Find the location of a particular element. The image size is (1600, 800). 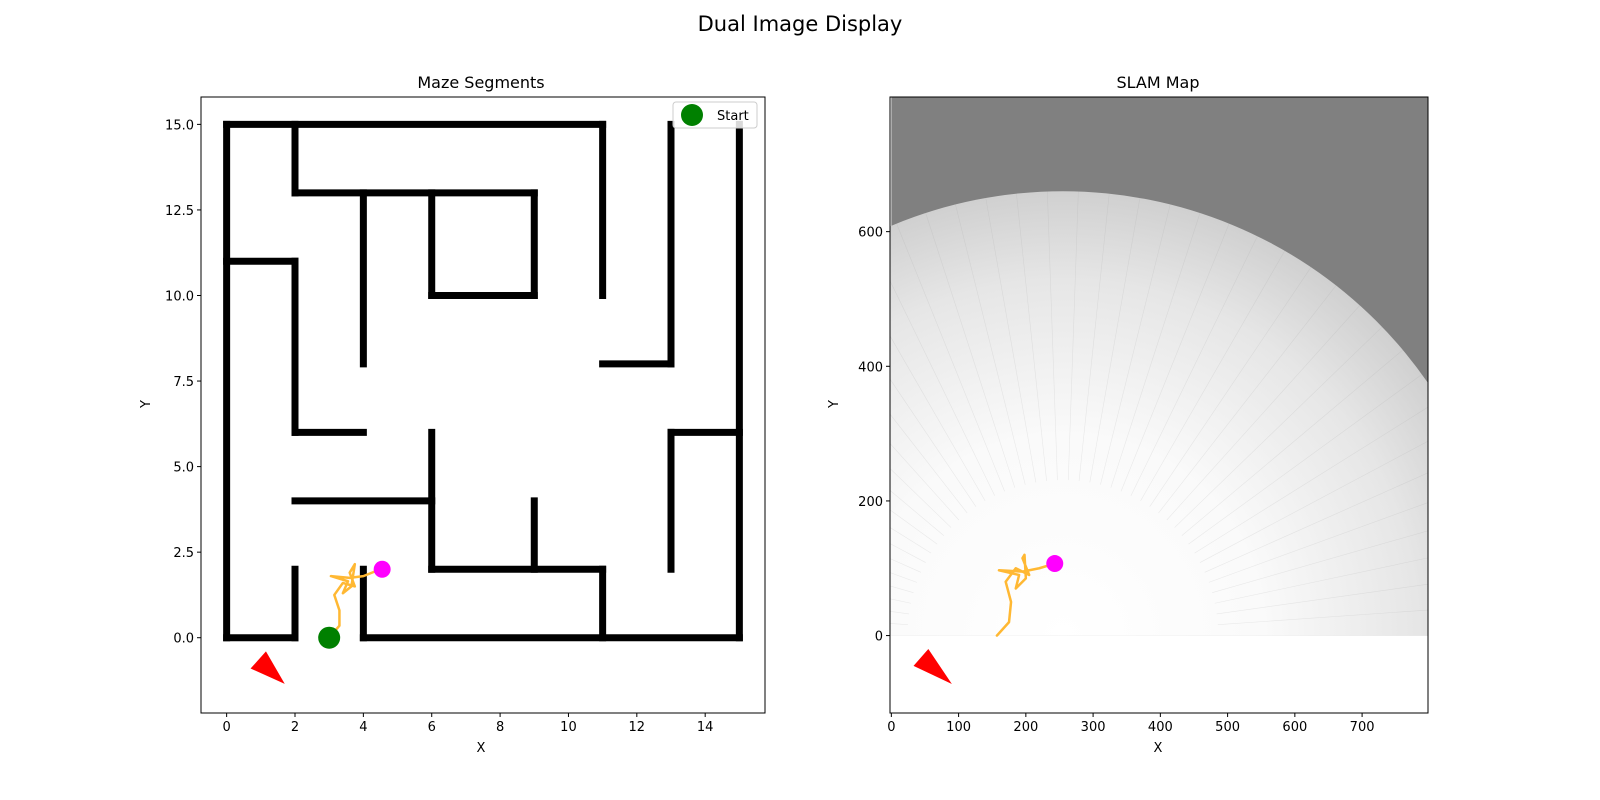

maze-x-axis-label: X is located at coordinates (481, 748).